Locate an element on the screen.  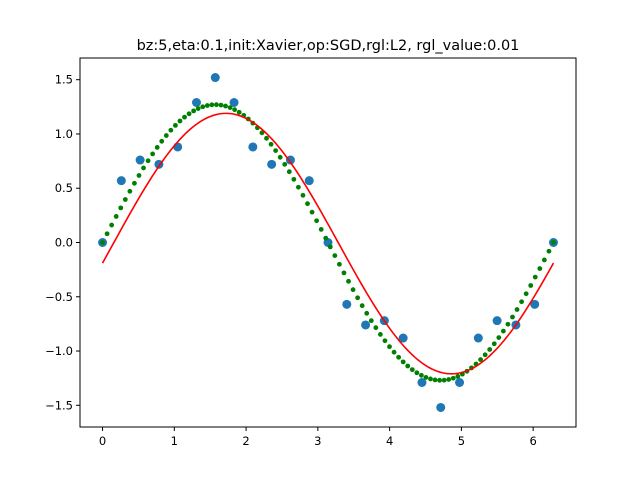
x-tick-label: 5 is located at coordinates (461, 441).